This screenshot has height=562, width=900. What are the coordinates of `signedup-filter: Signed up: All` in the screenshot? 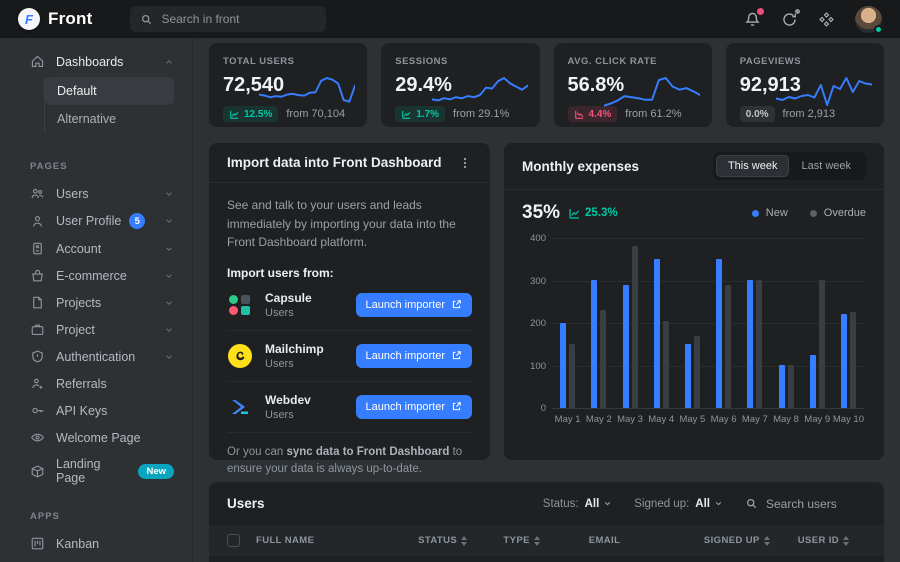 It's located at (678, 504).